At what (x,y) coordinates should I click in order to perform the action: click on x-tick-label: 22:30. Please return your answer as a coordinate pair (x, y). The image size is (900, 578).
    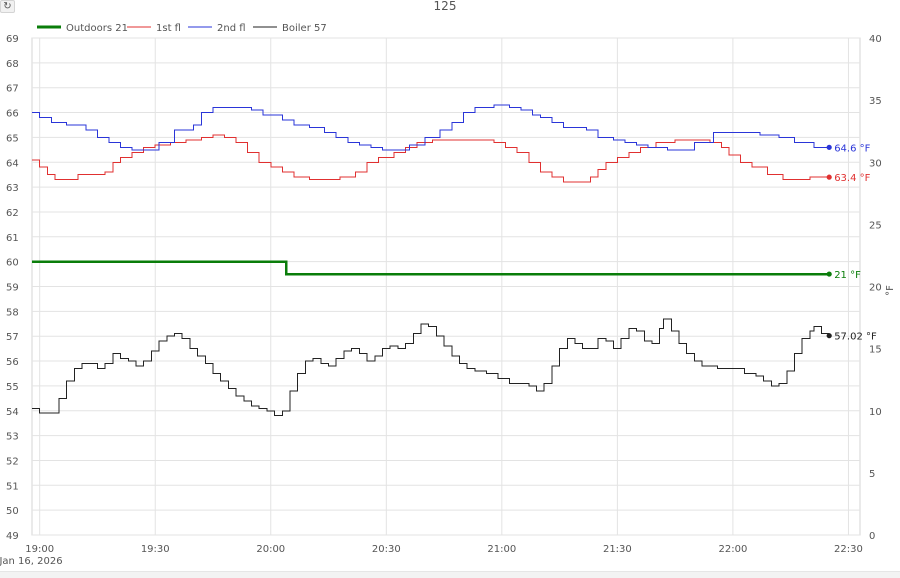
    Looking at the image, I should click on (848, 549).